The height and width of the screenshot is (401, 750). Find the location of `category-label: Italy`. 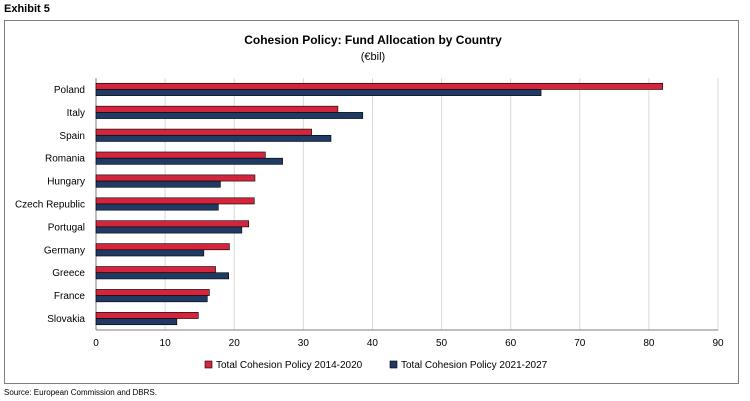

category-label: Italy is located at coordinates (76, 113).